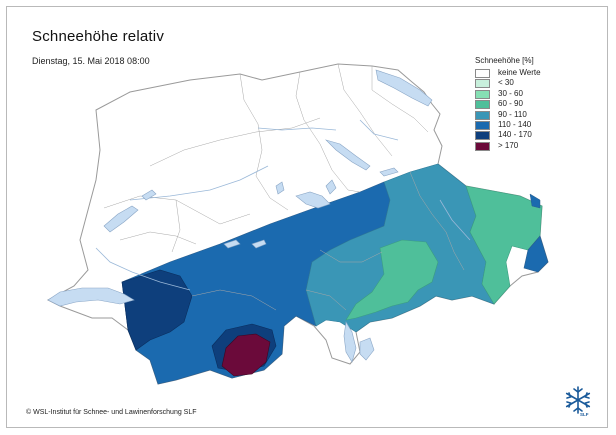  What do you see at coordinates (367, 349) in the screenshot?
I see `lake-lugano` at bounding box center [367, 349].